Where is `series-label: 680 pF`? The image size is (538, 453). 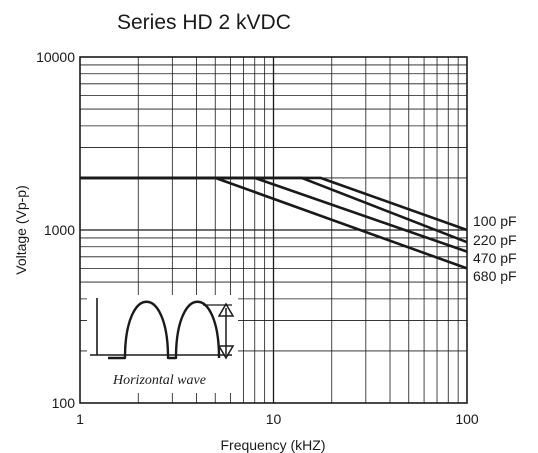
series-label: 680 pF is located at coordinates (495, 276).